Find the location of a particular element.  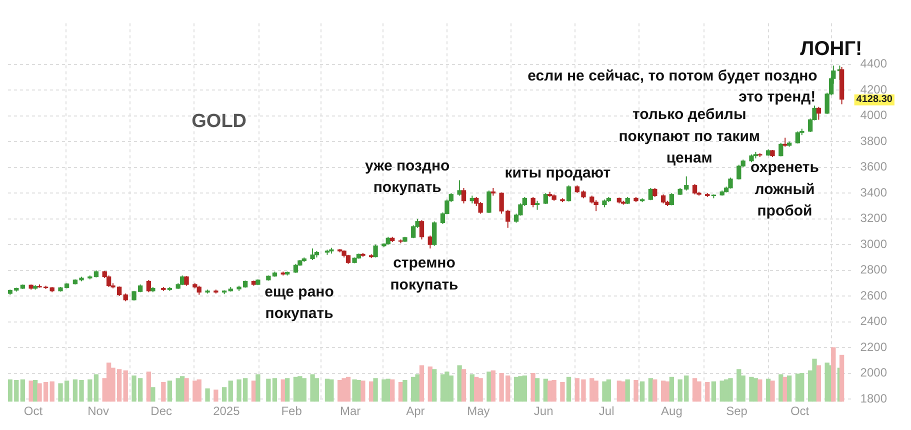

annotation: киты продают is located at coordinates (557, 173).